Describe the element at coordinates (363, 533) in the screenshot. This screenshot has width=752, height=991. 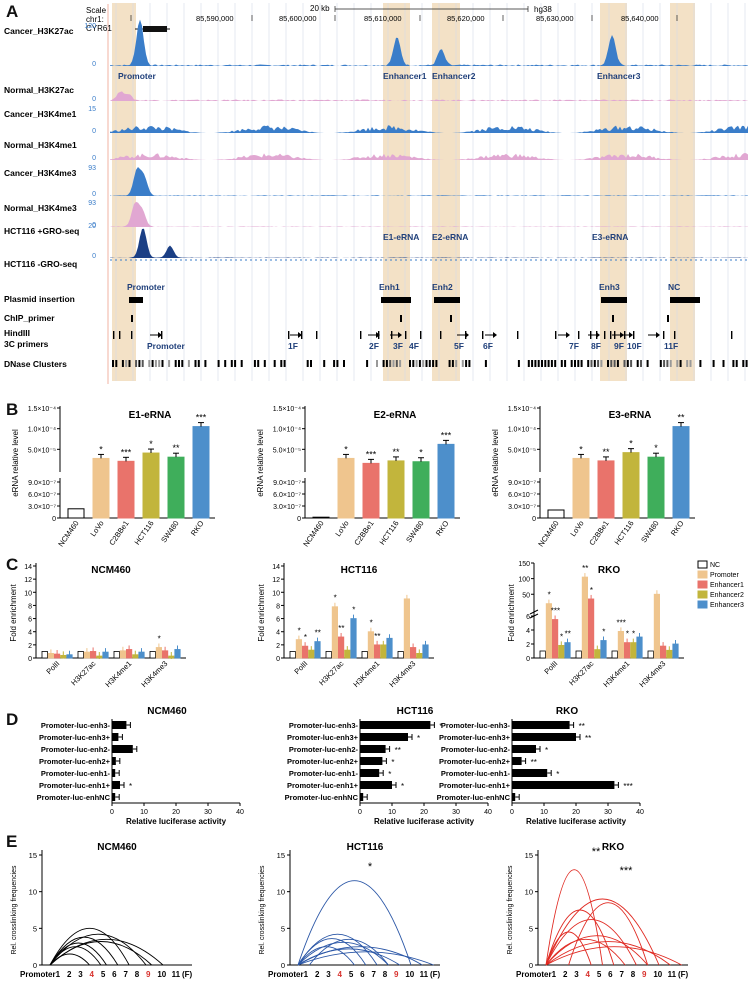
I see `category-label: C2BBe1` at that location.